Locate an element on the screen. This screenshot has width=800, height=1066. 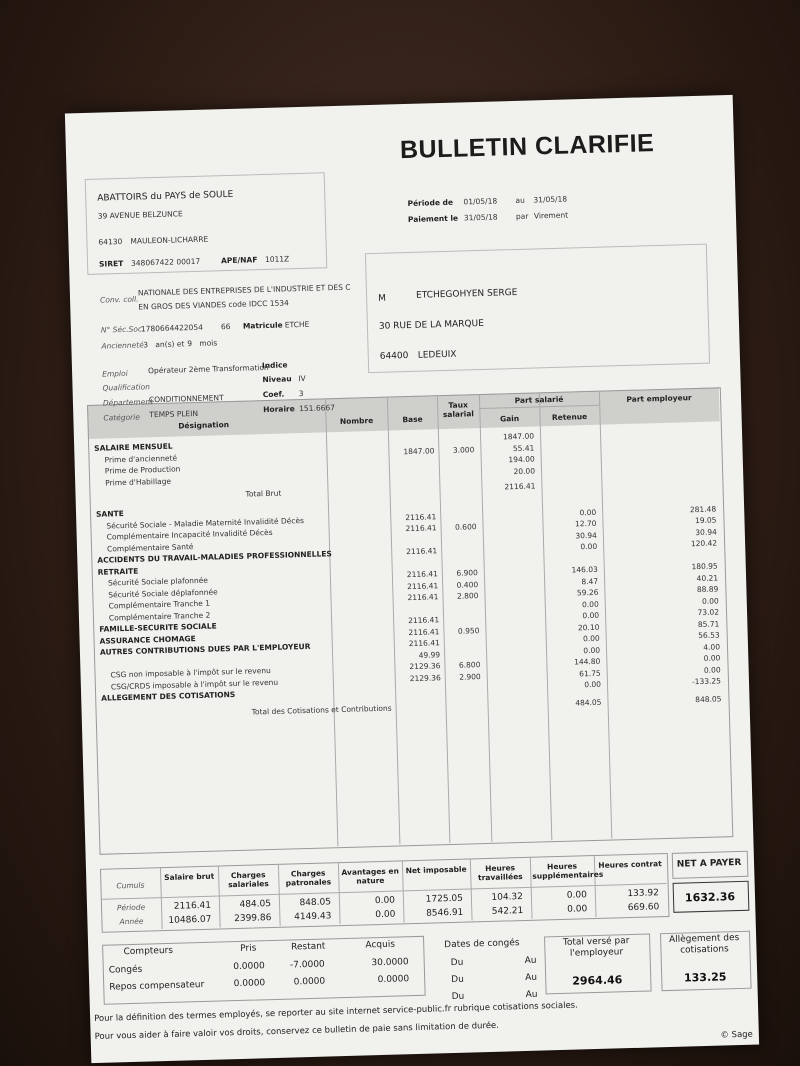
leave-dates-title: Dates de congés is located at coordinates (482, 944).